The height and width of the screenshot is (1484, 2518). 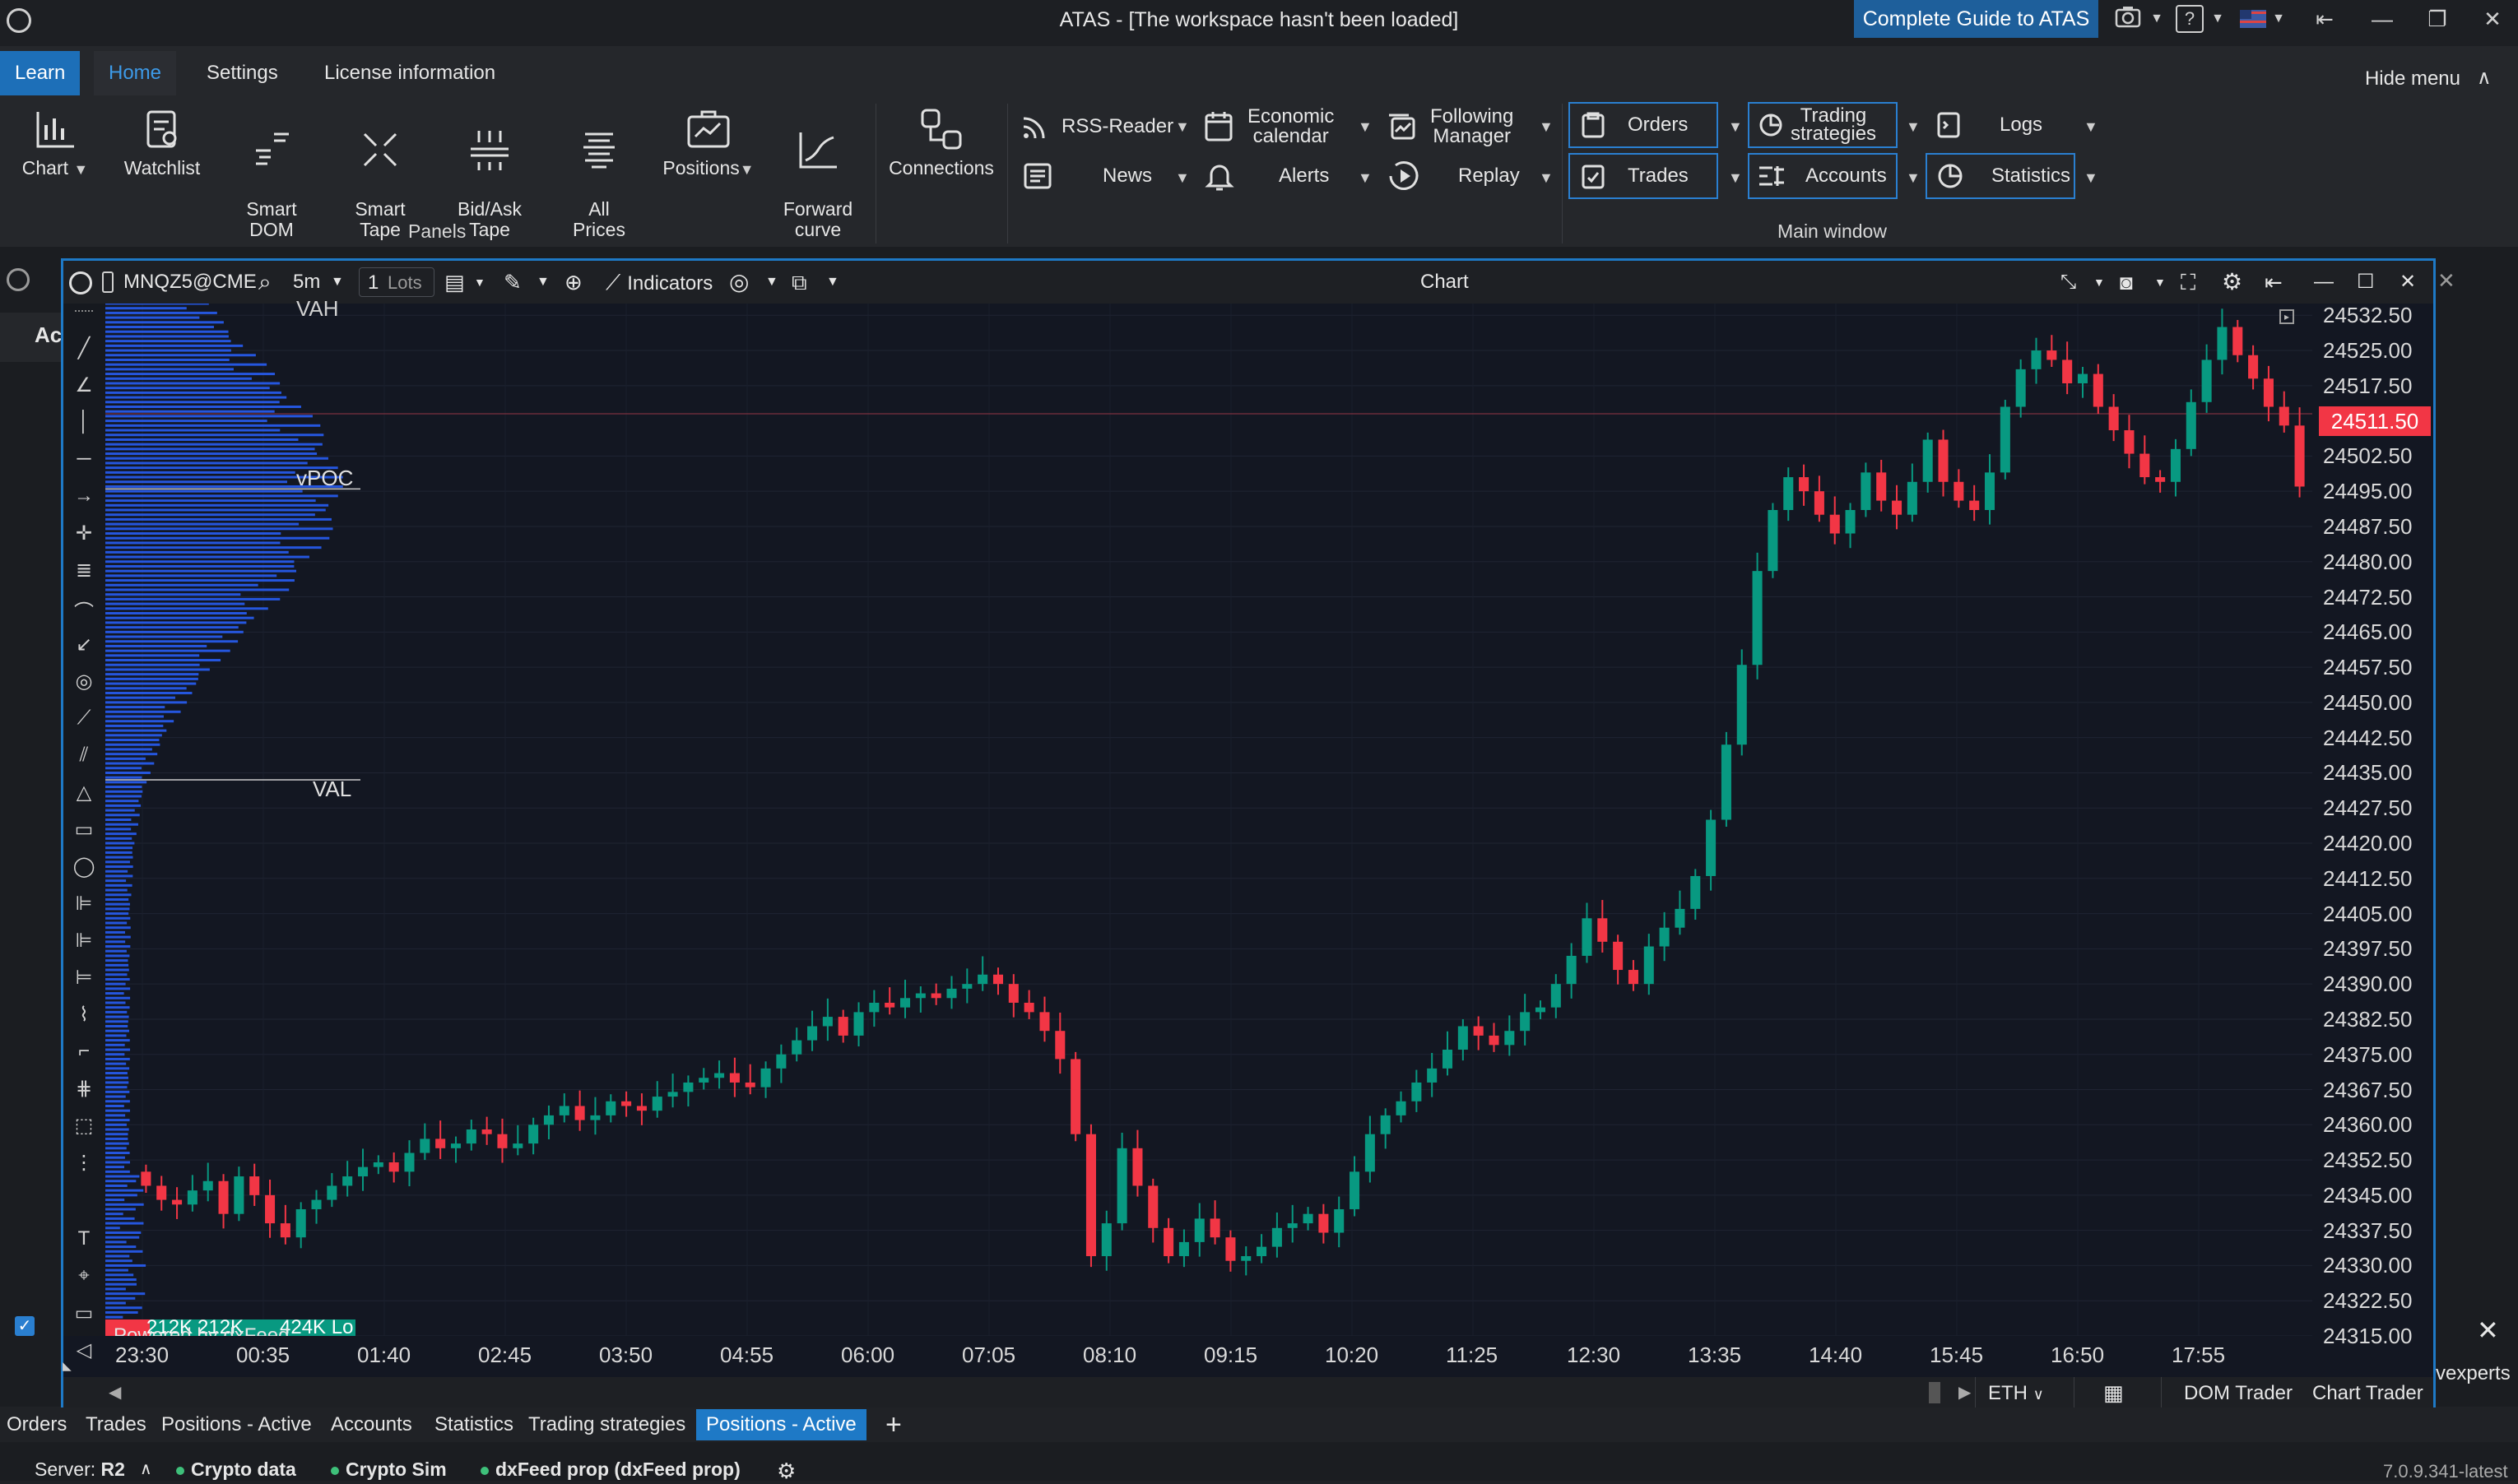 I want to click on label-tool-icon: ▭, so click(x=84, y=1313).